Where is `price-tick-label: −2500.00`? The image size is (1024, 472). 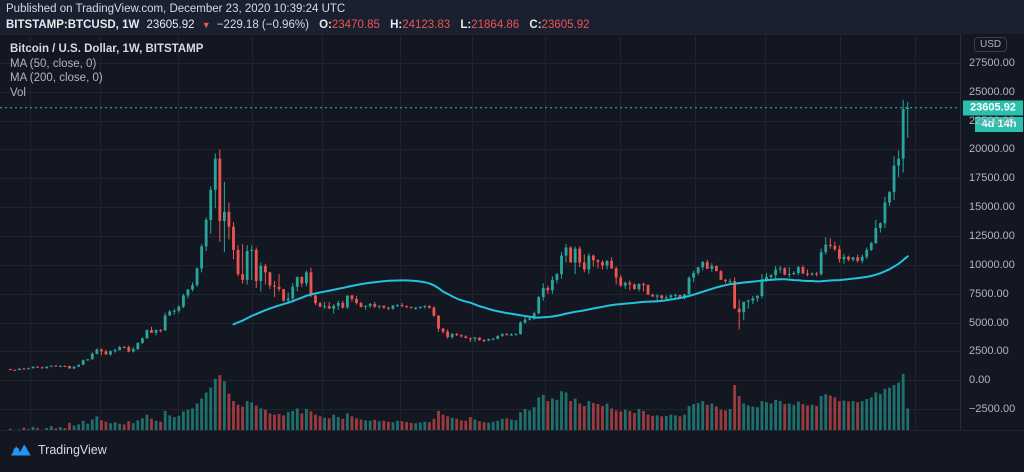
price-tick-label: −2500.00 is located at coordinates (992, 409).